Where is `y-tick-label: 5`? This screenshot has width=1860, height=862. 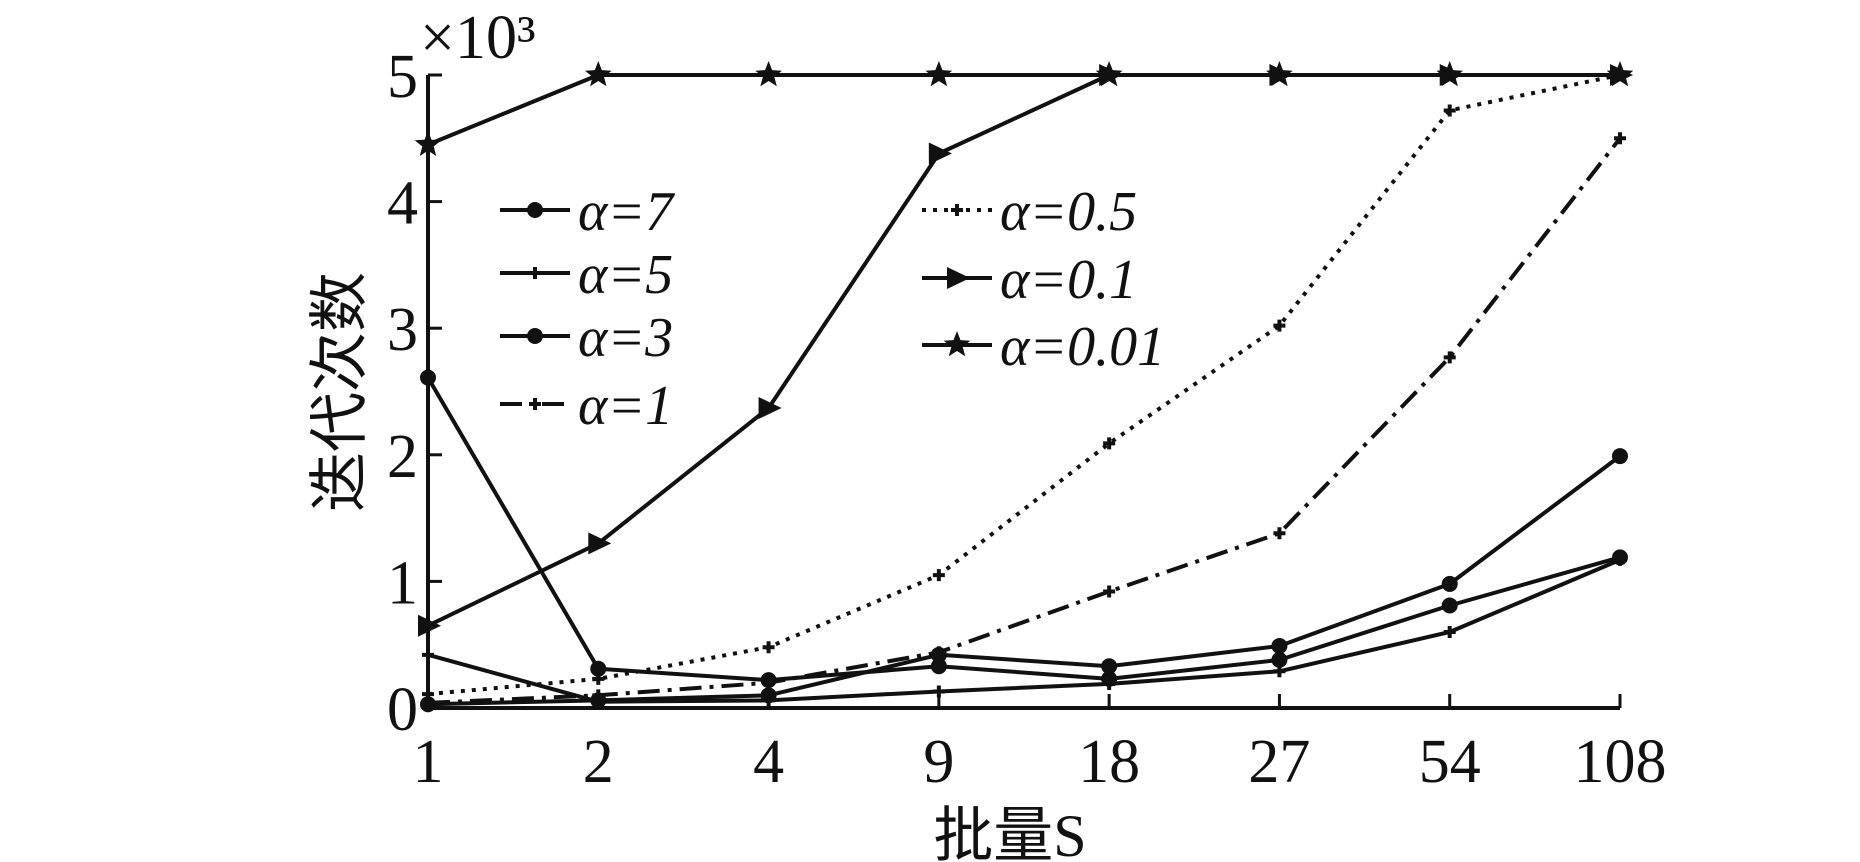
y-tick-label: 5 is located at coordinates (402, 77).